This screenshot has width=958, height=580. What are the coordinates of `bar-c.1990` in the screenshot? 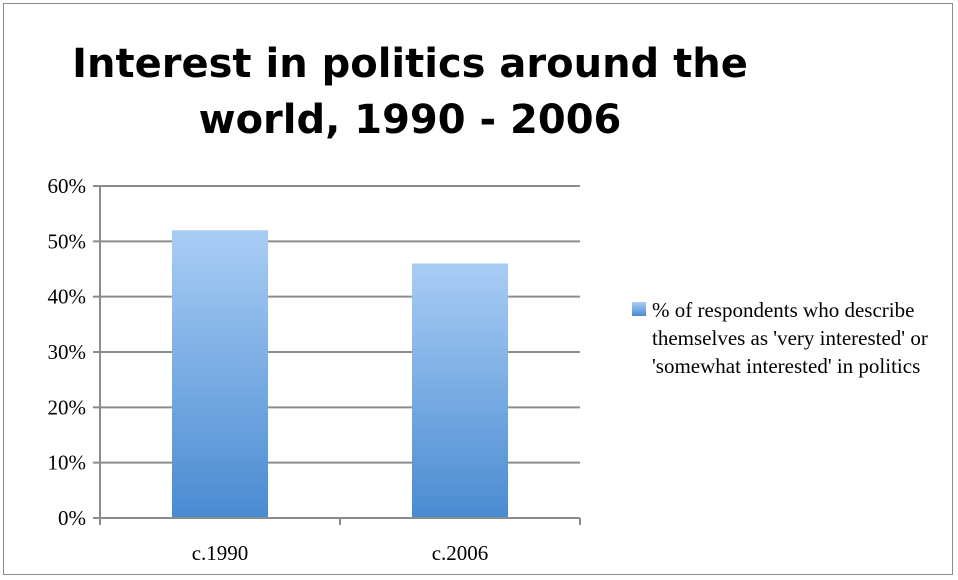 It's located at (220, 374).